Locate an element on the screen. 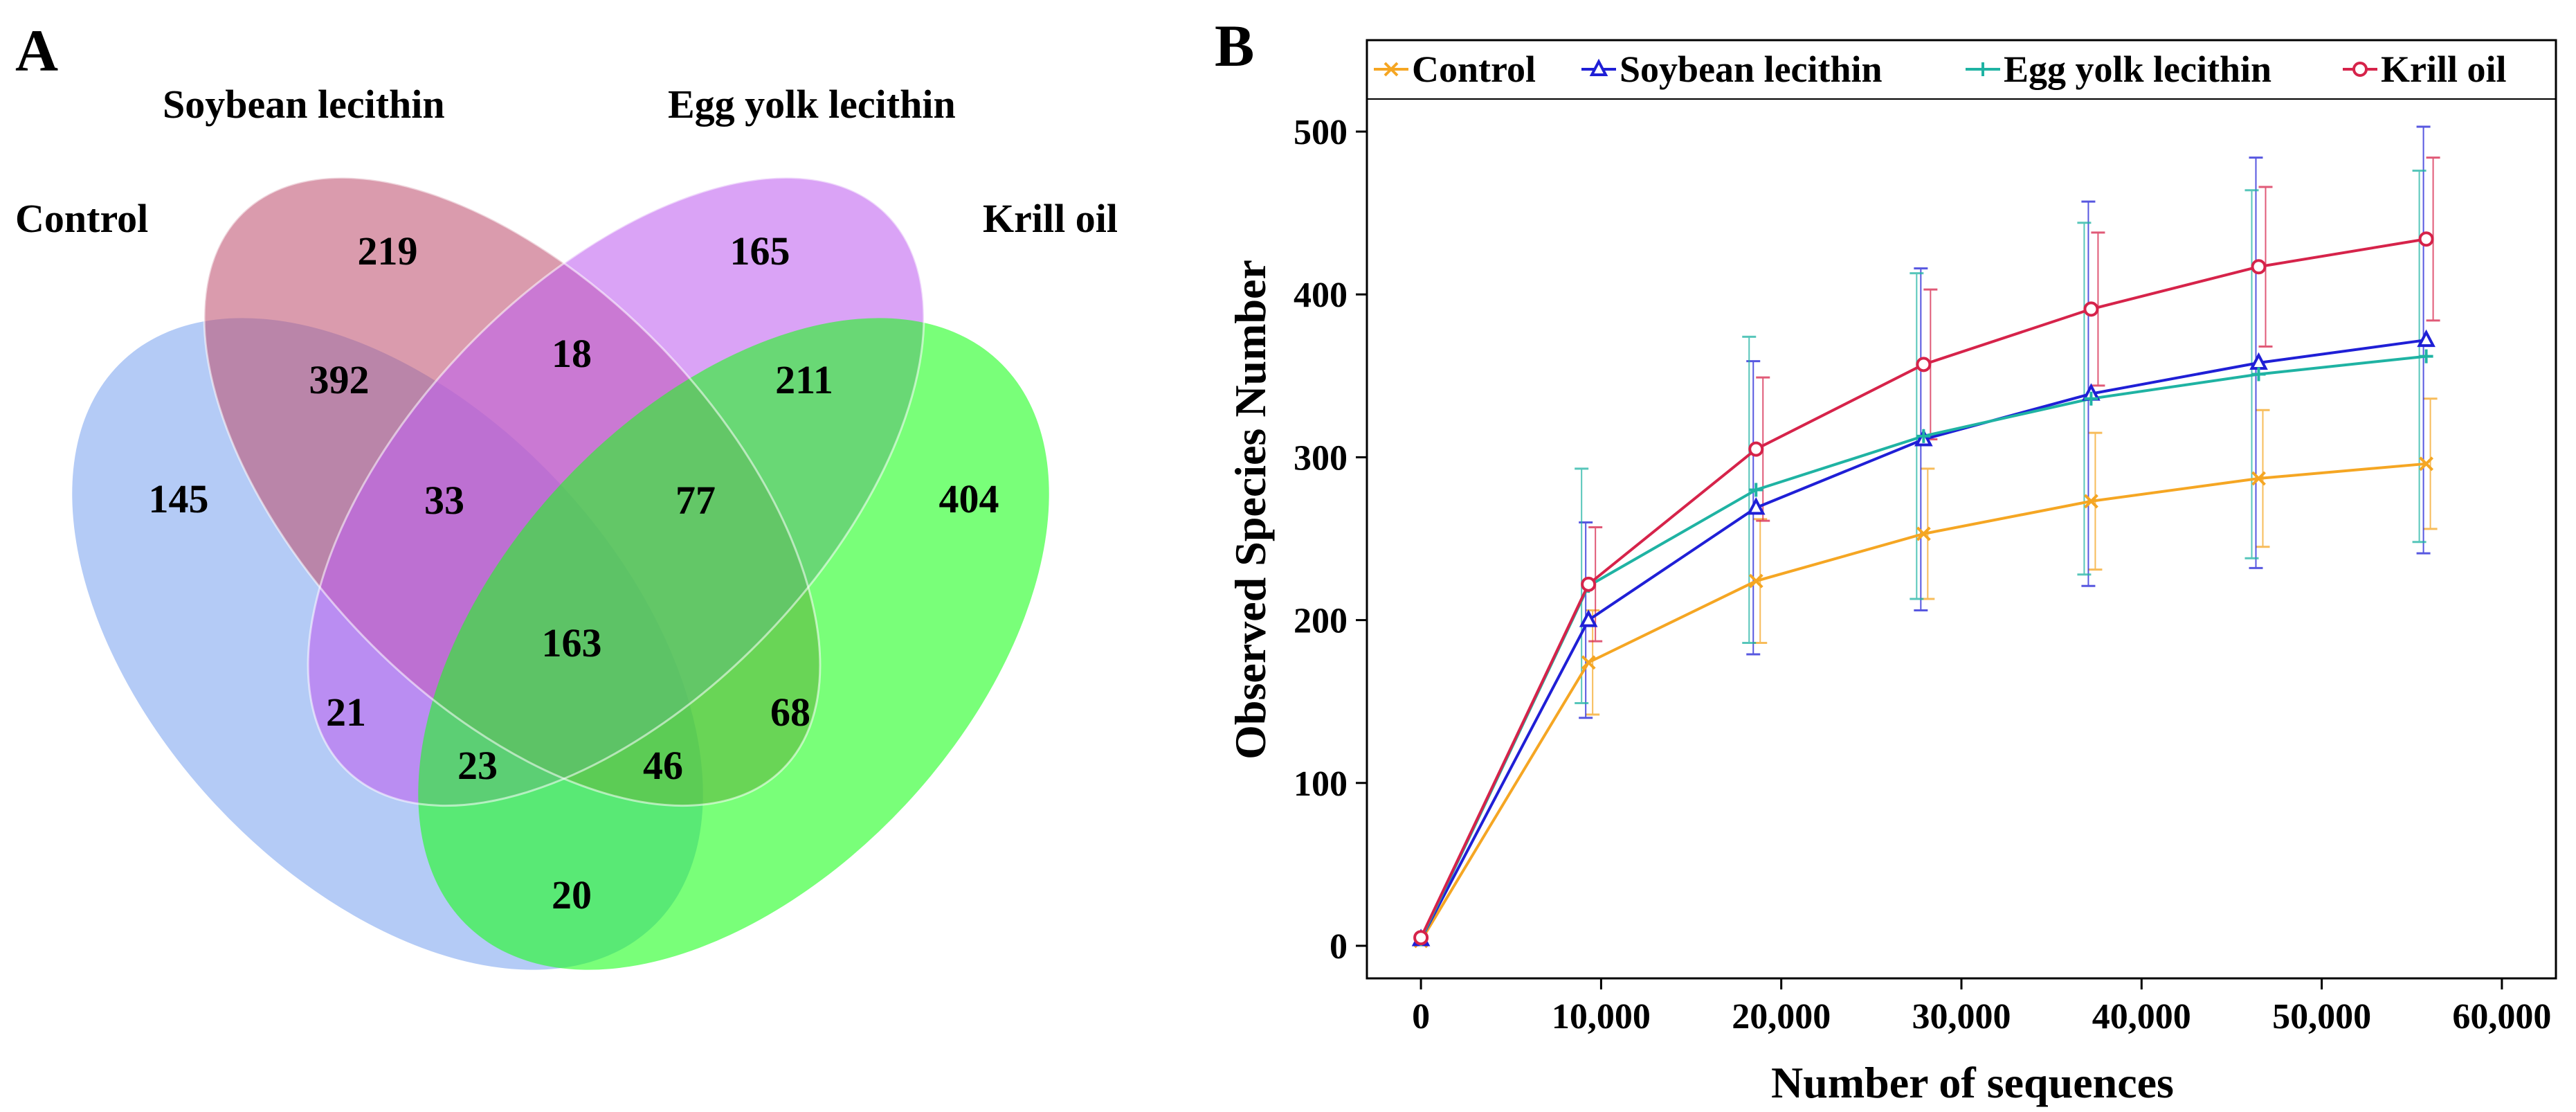  data-point-control-6-stroke-b is located at coordinates (2426, 464).